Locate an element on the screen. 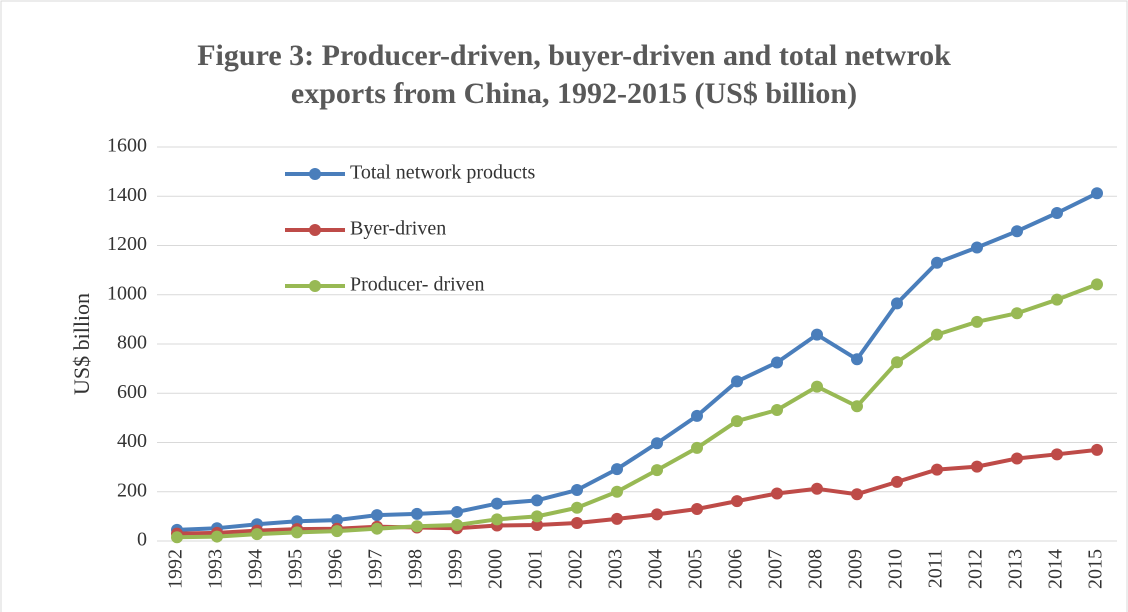 The width and height of the screenshot is (1128, 612). x-tick-label: 2010 is located at coordinates (896, 569).